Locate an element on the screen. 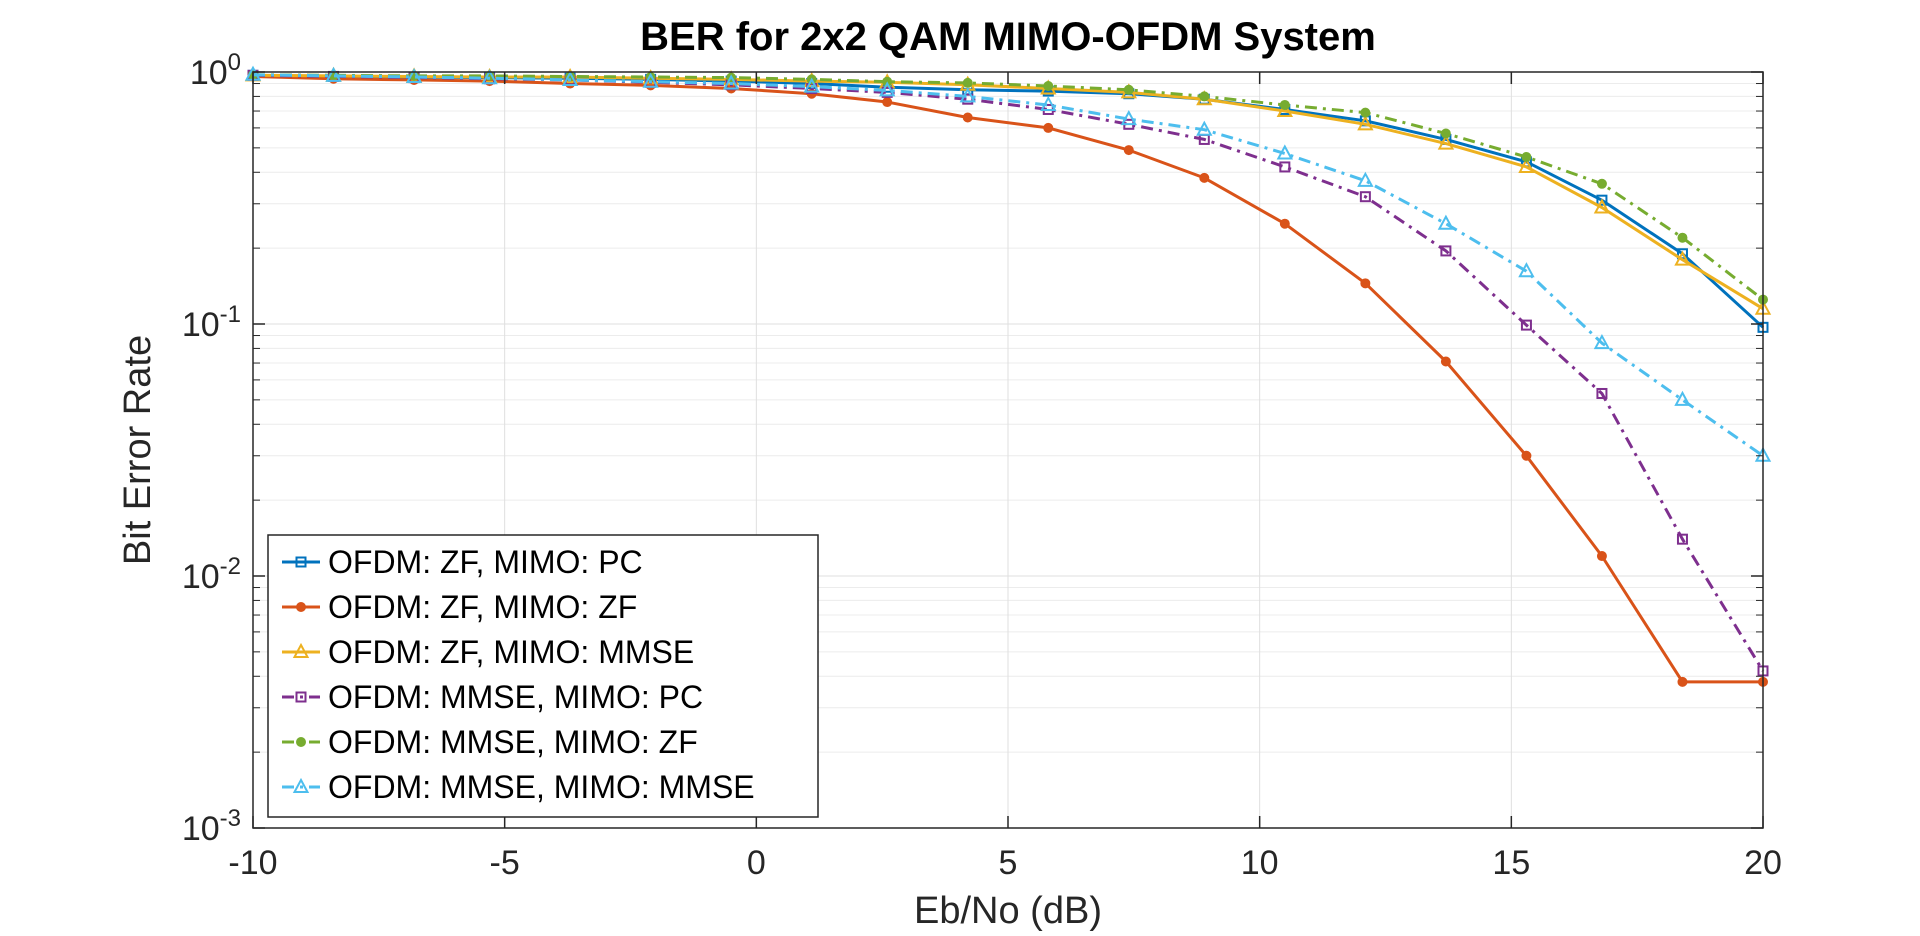 The image size is (1920, 936). x-tick-label: 15 is located at coordinates (1511, 863).